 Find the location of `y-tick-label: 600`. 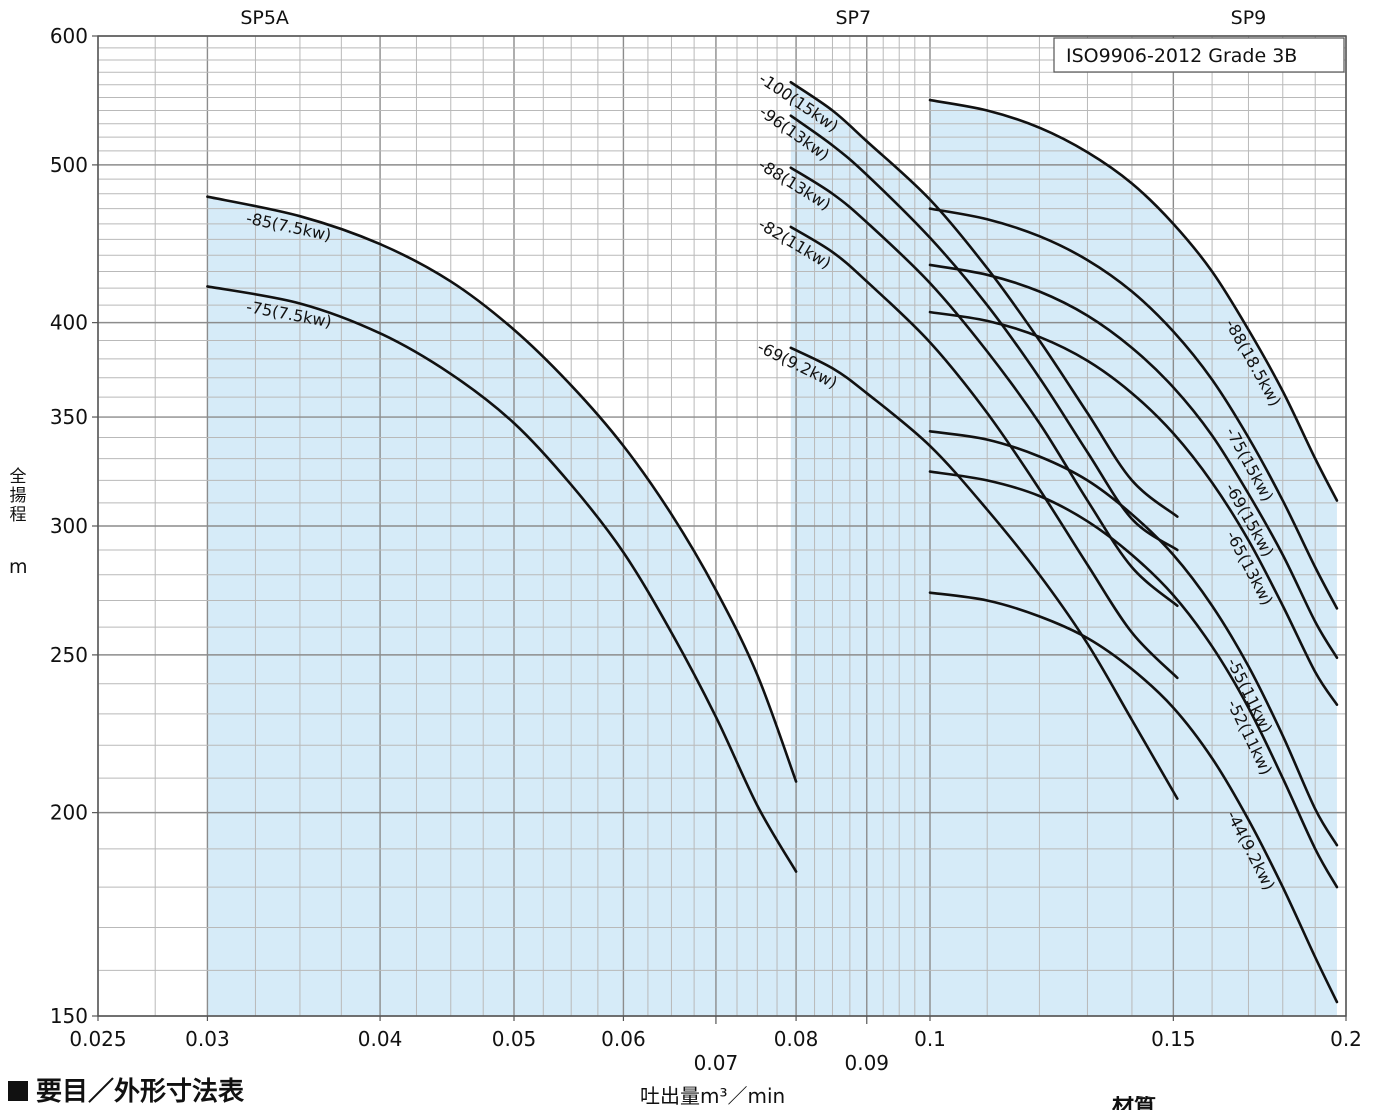

y-tick-label: 600 is located at coordinates (69, 36).